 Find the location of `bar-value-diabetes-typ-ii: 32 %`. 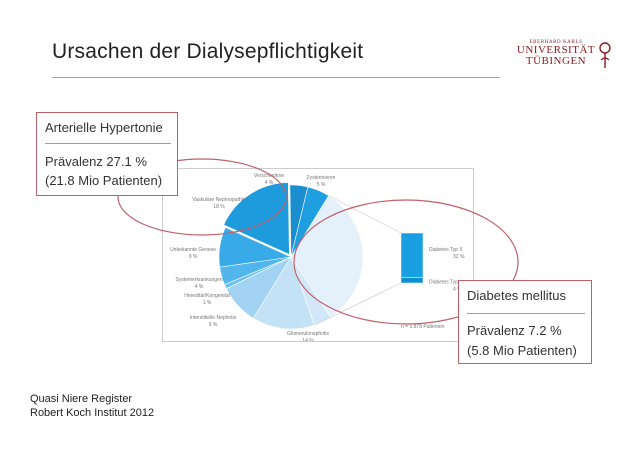

bar-value-diabetes-typ-ii: 32 % is located at coordinates (459, 257).